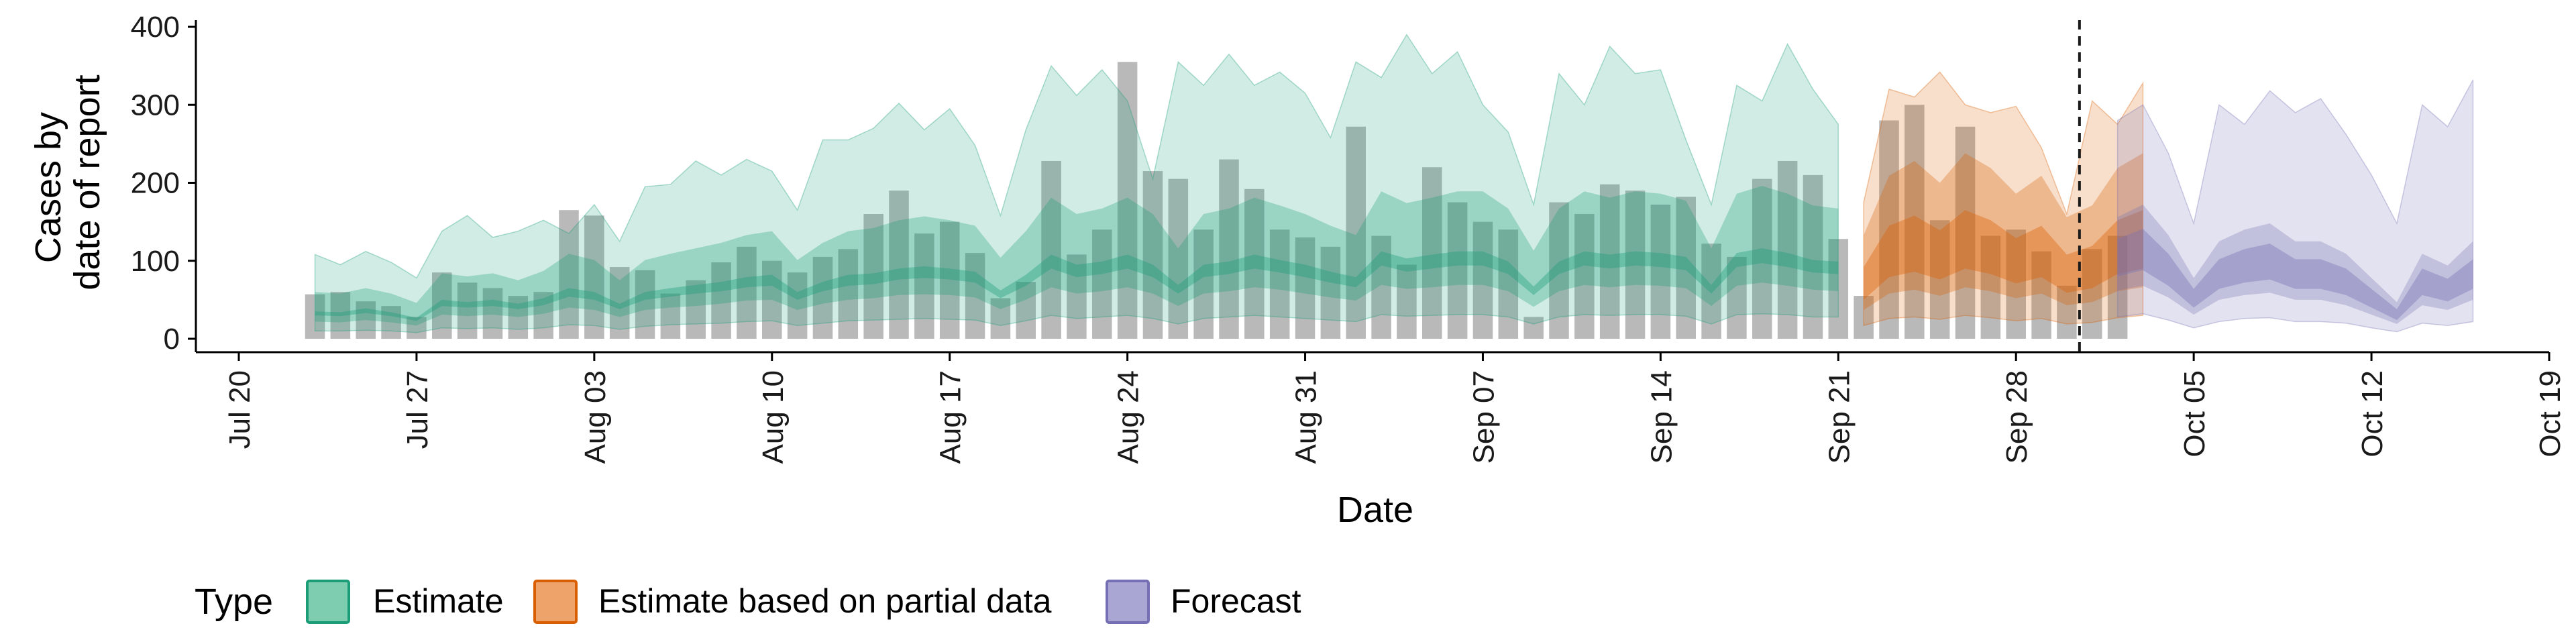 This screenshot has height=644, width=2576. I want to click on x-tick-label: Aug 17, so click(950, 417).